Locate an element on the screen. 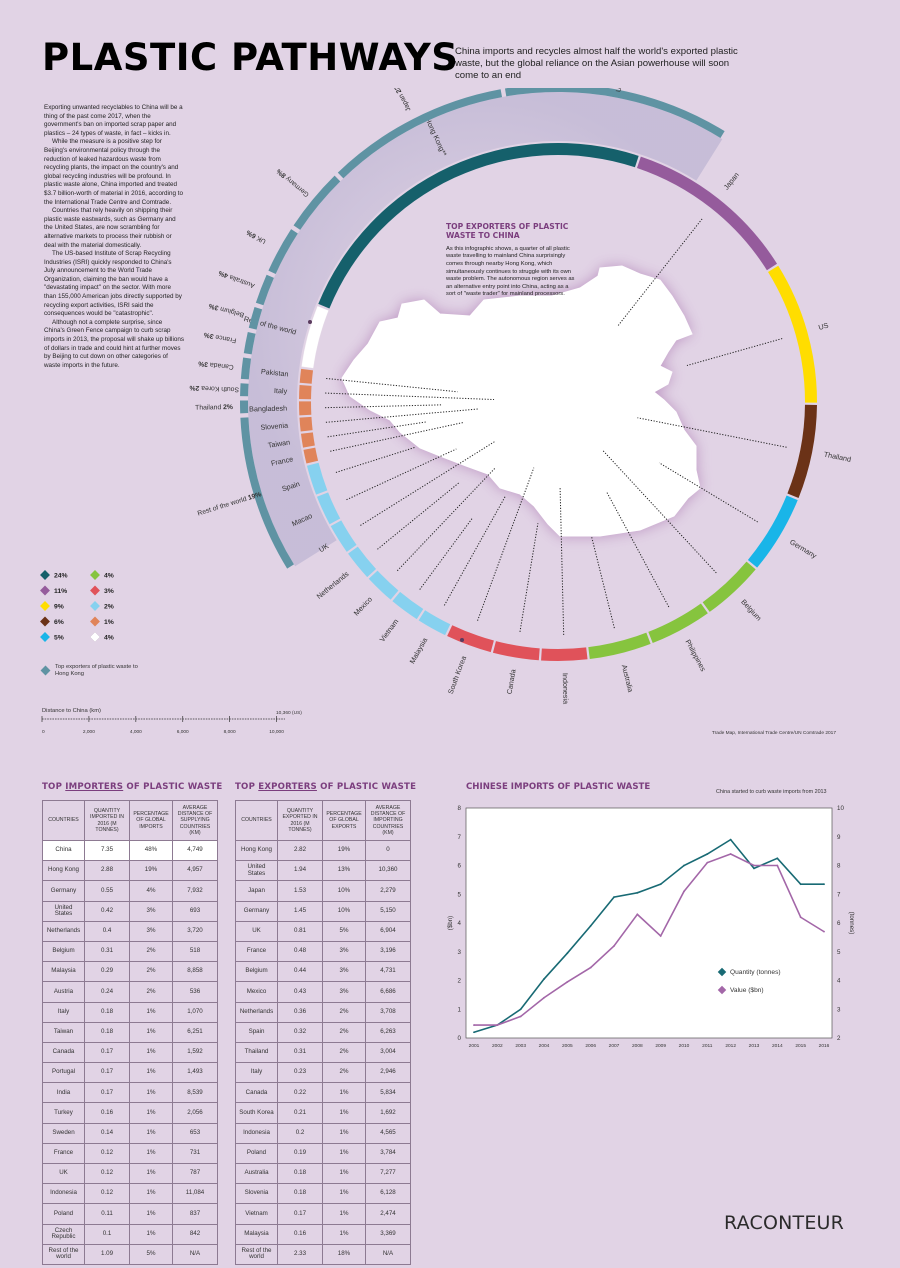  importers-cell: Poland is located at coordinates (63, 1214).